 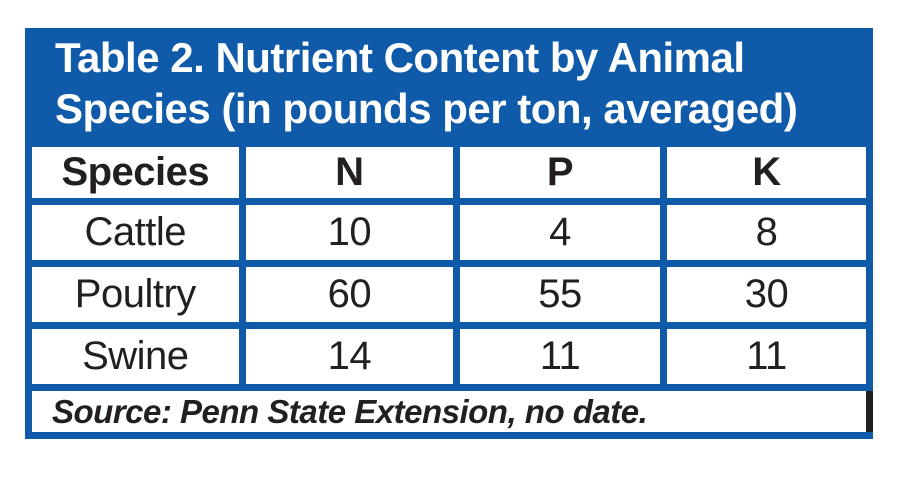 I want to click on value-cell-k: 30, so click(x=766, y=294).